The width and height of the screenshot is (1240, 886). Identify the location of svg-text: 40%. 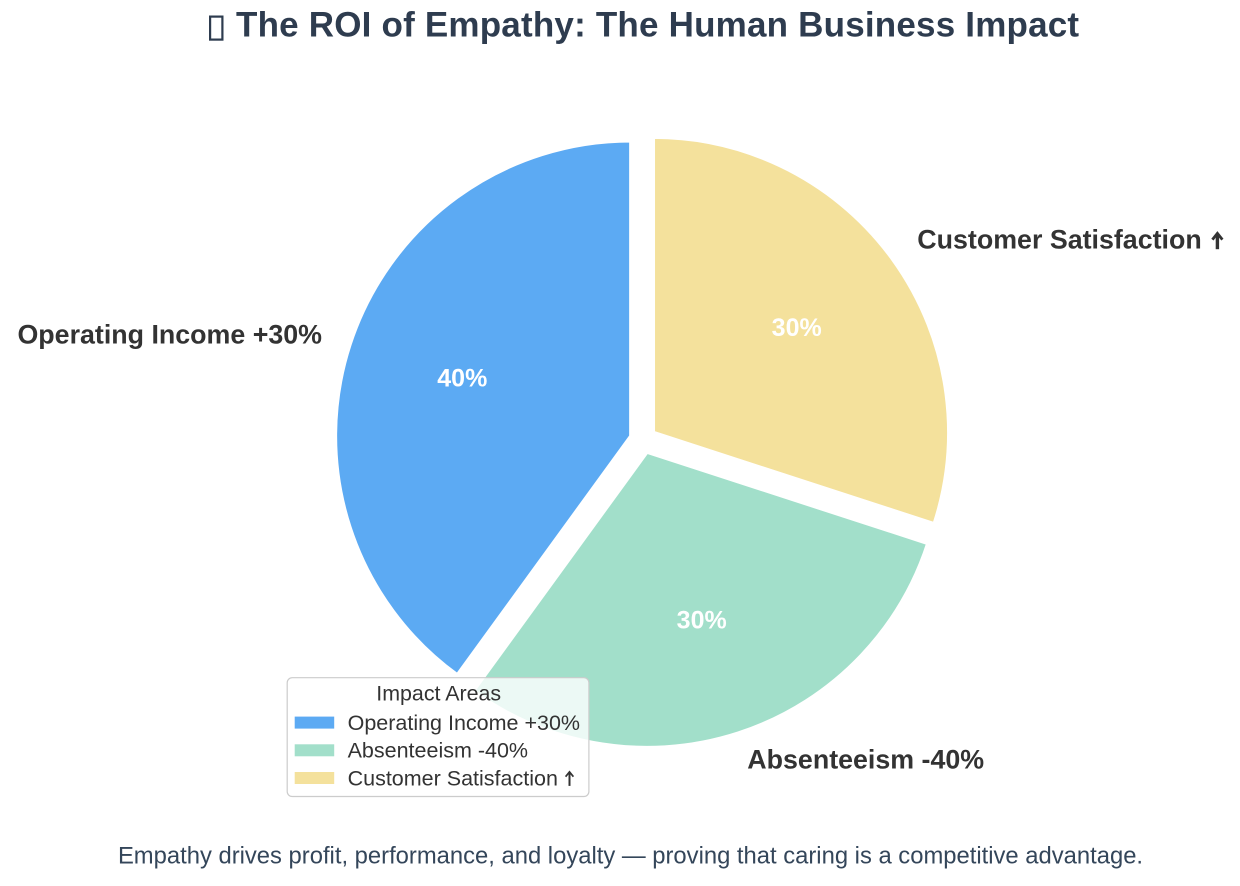
(462, 379).